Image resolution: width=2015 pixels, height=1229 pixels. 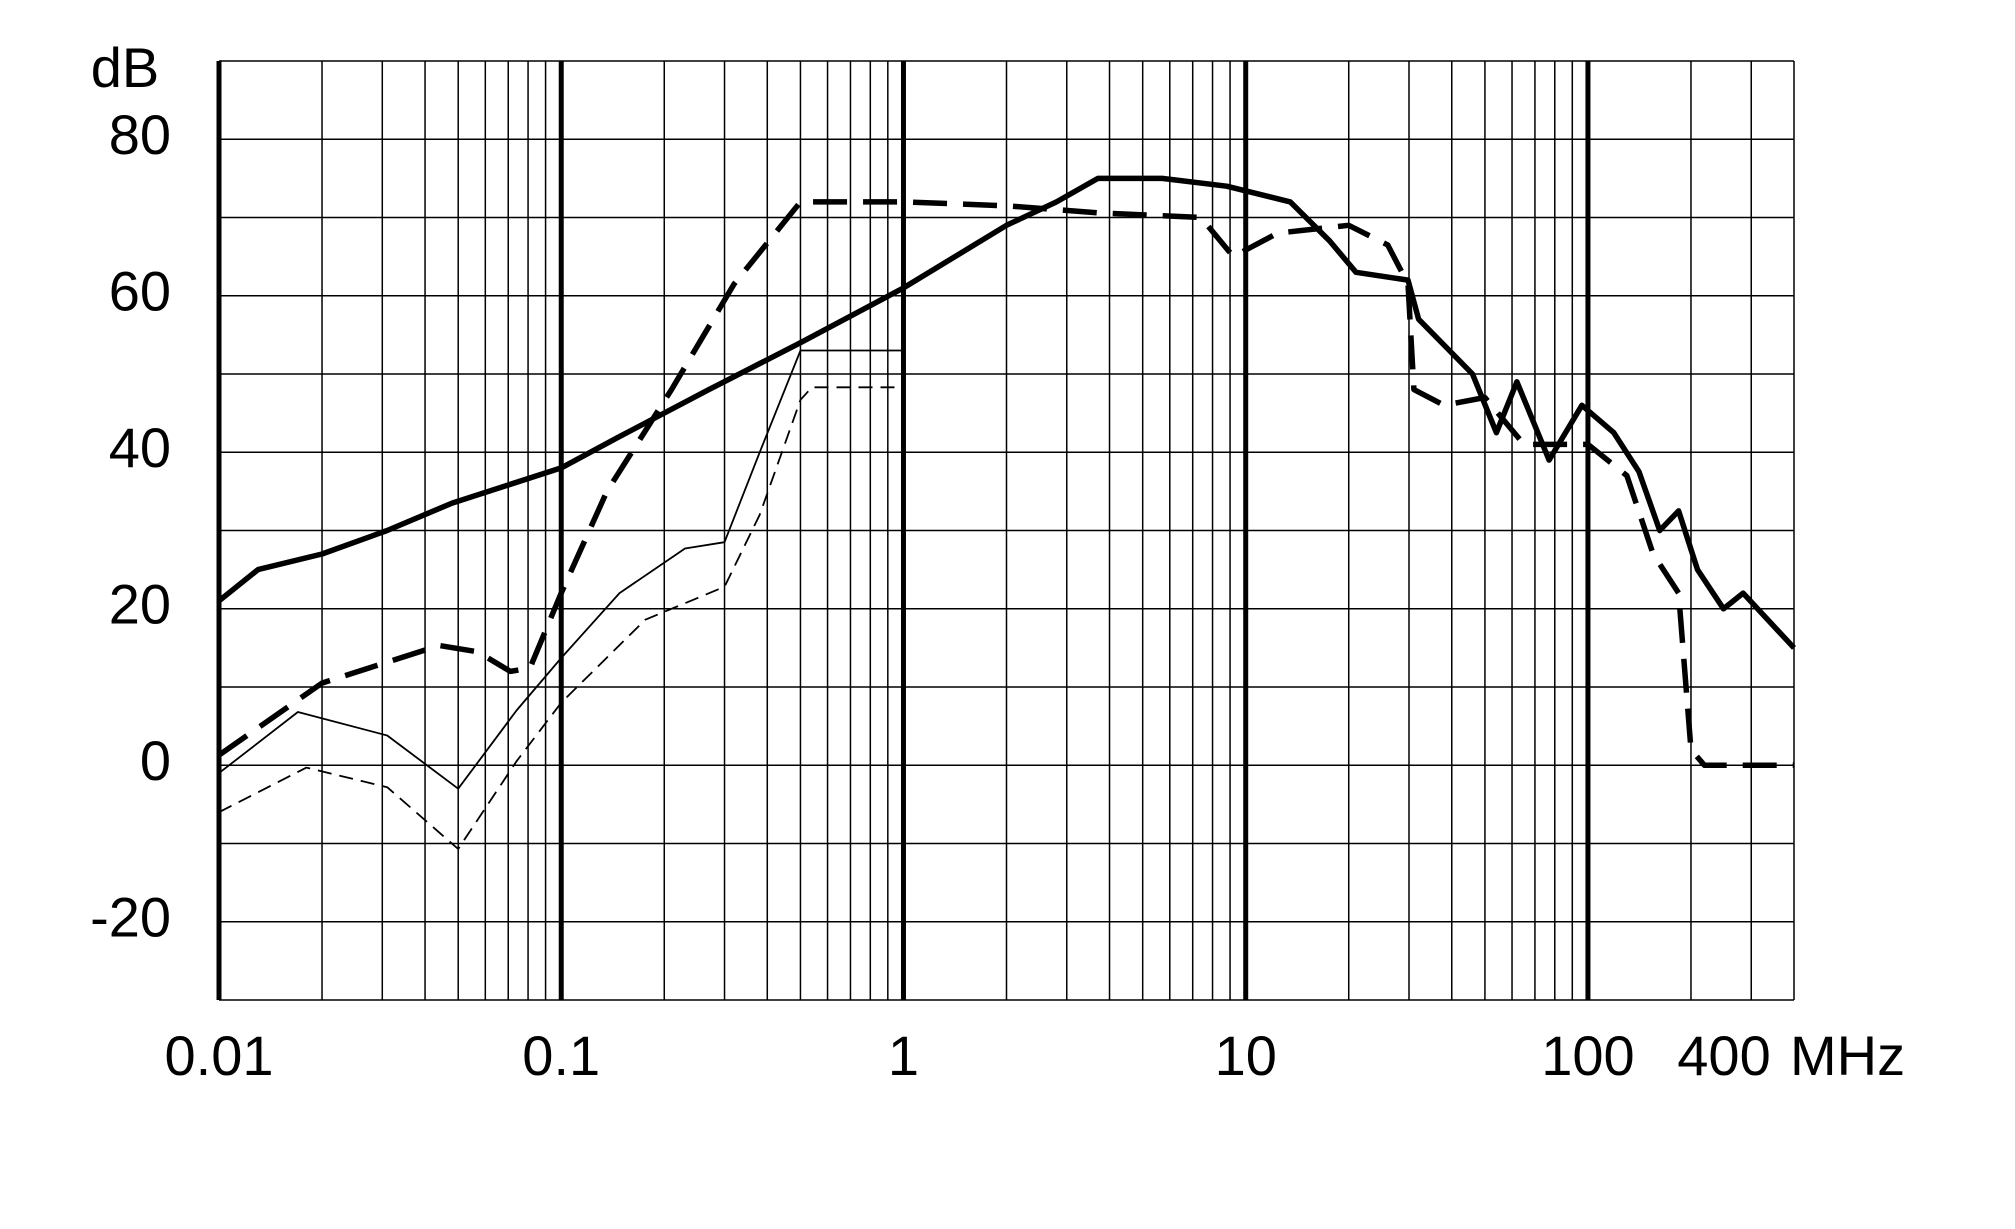 I want to click on y-tick-label: 40, so click(x=140, y=447).